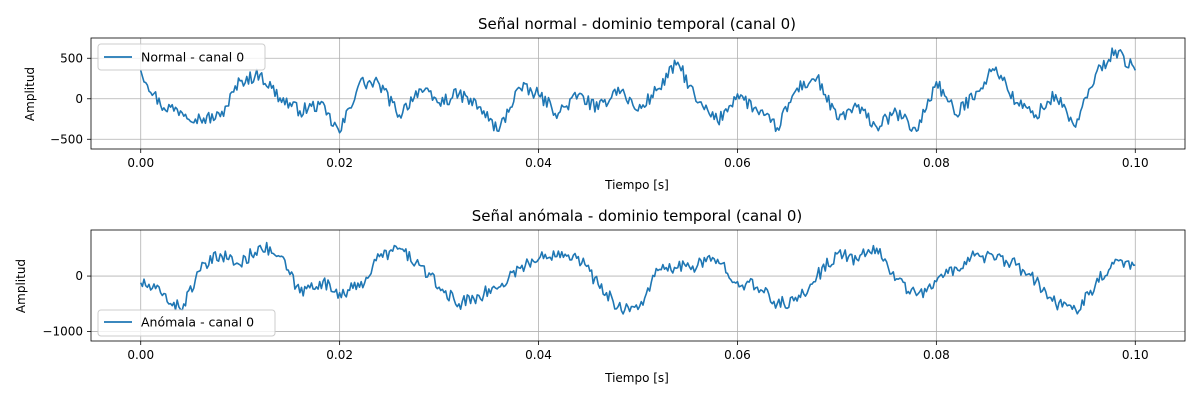 The image size is (1200, 400). What do you see at coordinates (192, 57) in the screenshot?
I see `legend-label: Normal - canal 0` at bounding box center [192, 57].